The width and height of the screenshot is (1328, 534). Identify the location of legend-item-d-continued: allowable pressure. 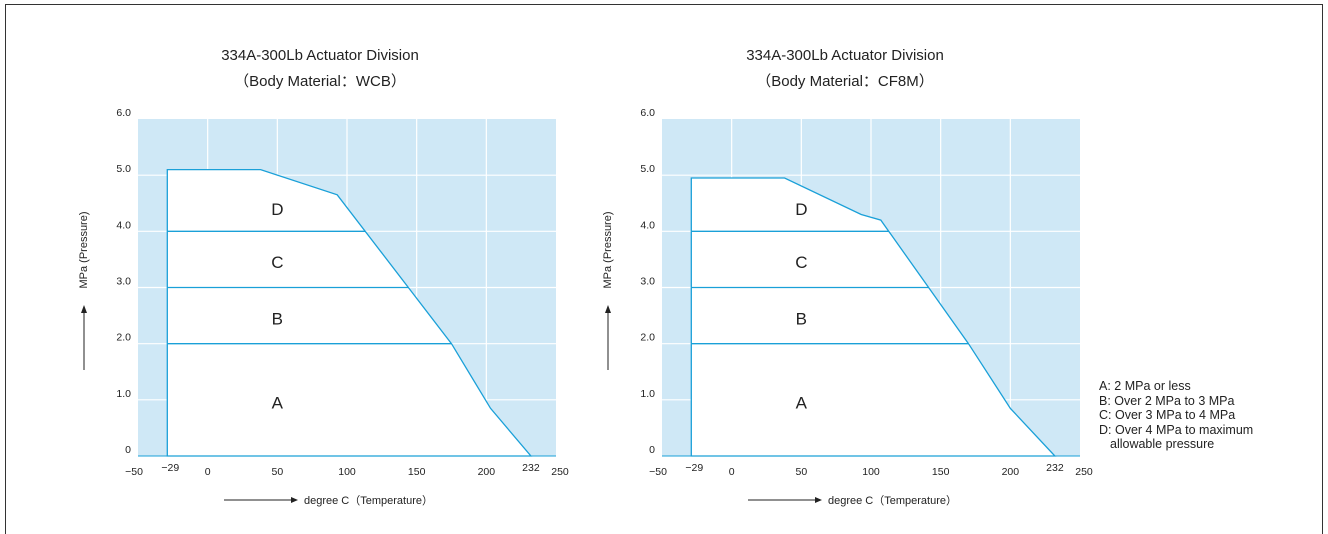
(1162, 444).